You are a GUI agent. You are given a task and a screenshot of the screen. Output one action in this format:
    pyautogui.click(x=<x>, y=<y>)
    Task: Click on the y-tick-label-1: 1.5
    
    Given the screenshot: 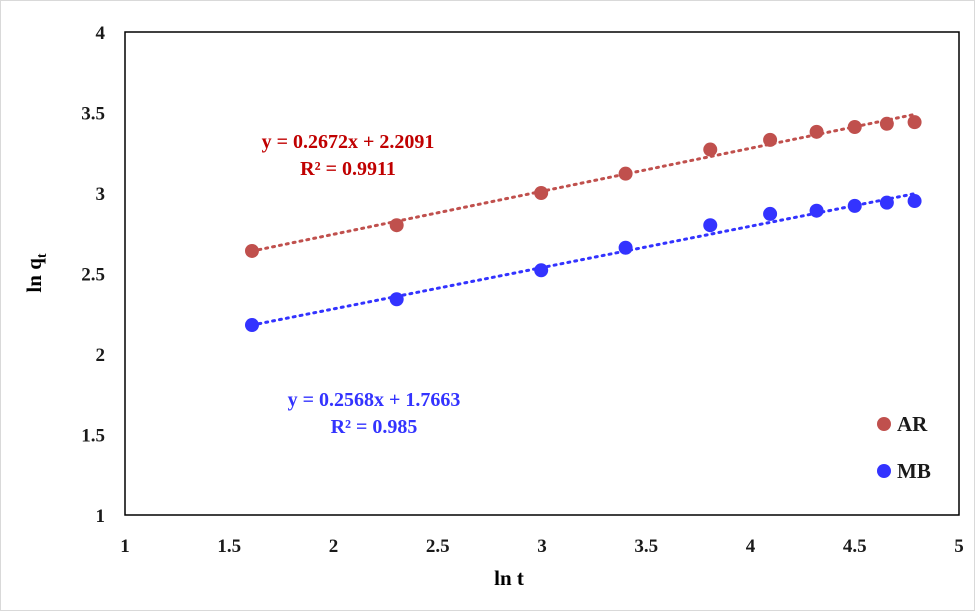 What is the action you would take?
    pyautogui.click(x=93, y=436)
    